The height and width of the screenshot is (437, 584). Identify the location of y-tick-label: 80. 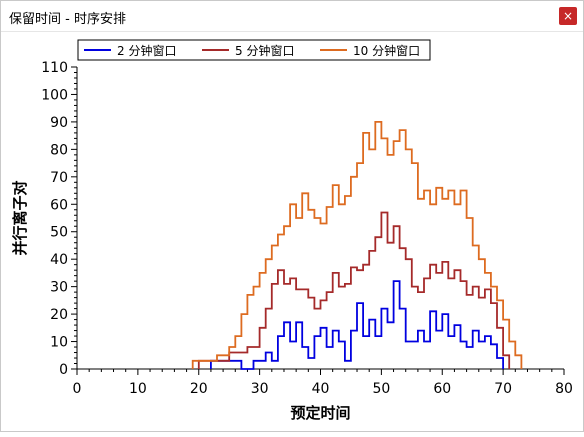
(59, 150).